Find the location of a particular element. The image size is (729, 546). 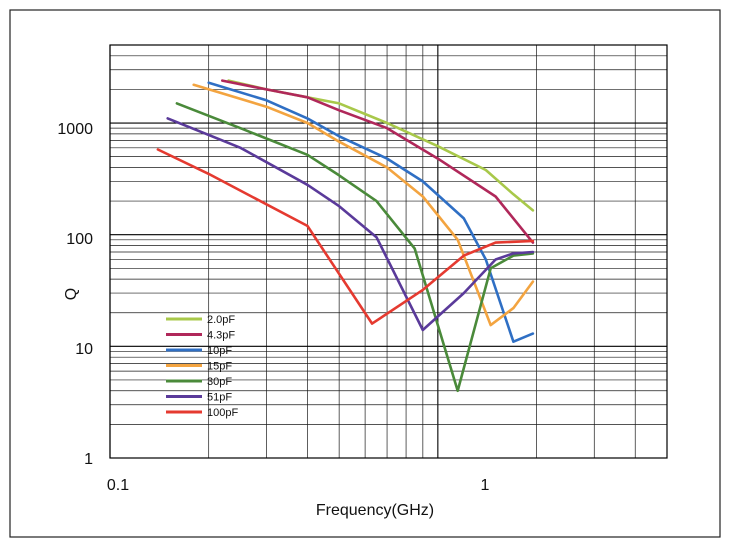

legend: 2.0pF 4.3pF 10pF 15pF 30pF 51pF 100pF is located at coordinates (202, 366).